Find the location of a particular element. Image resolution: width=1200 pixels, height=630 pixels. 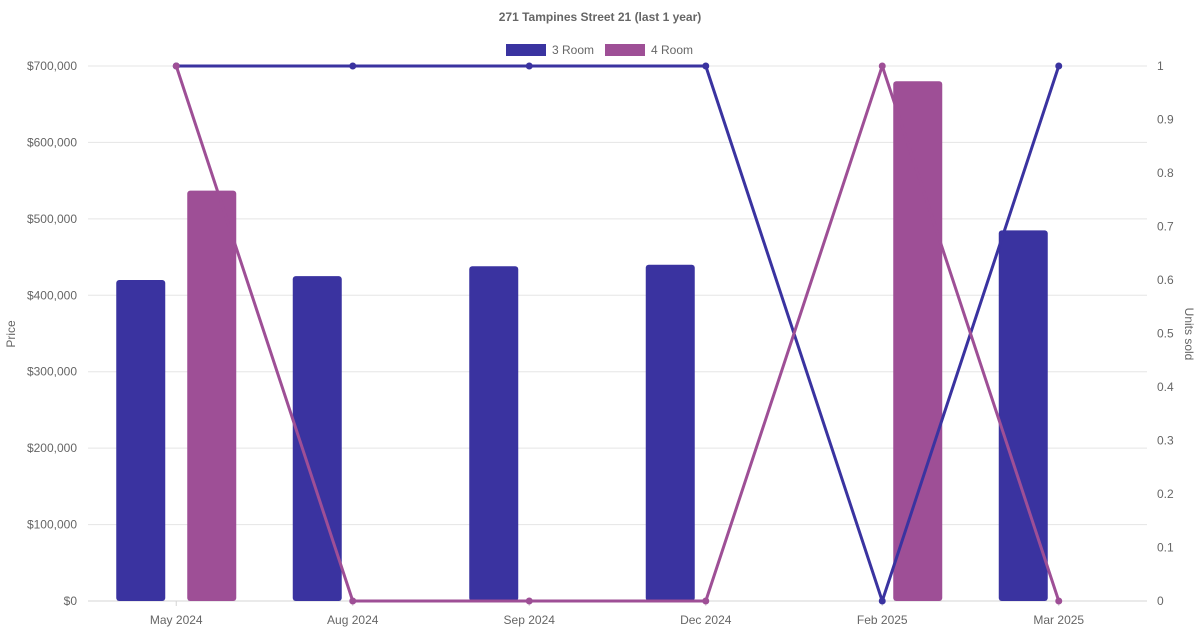

y-tick-label: $600,000 is located at coordinates (52, 142).